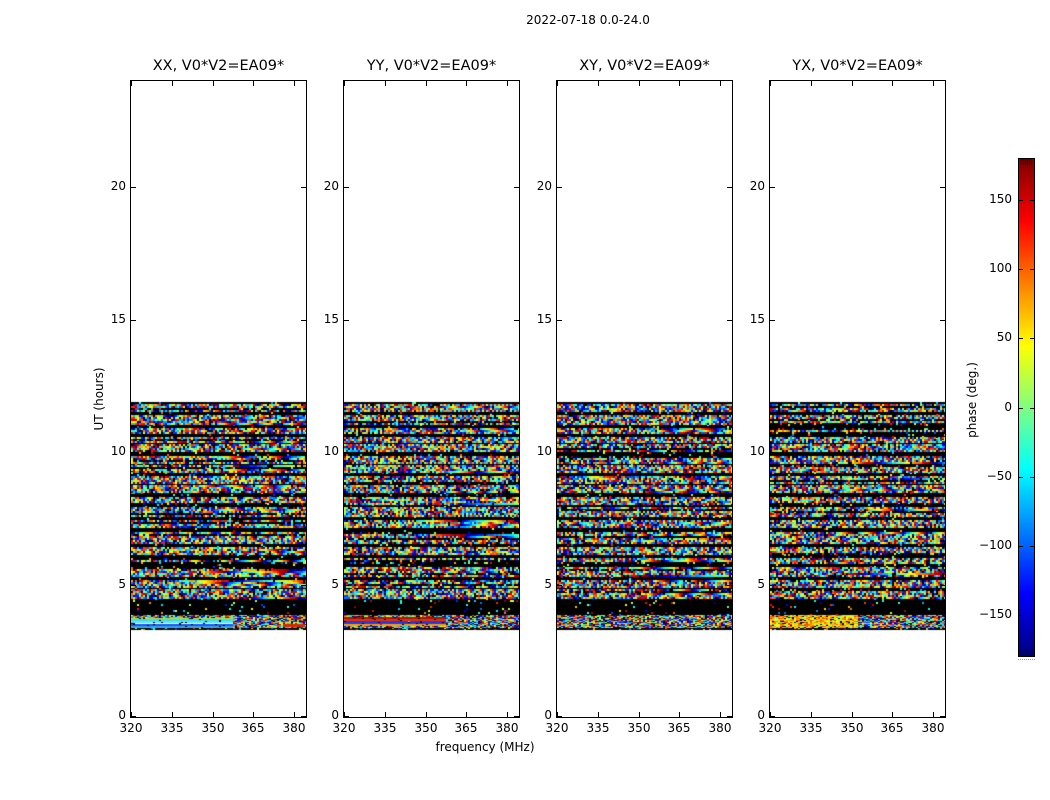 Image resolution: width=1050 pixels, height=800 pixels. What do you see at coordinates (218, 66) in the screenshot?
I see `panel-title: XX, V0*V2=EA09*` at bounding box center [218, 66].